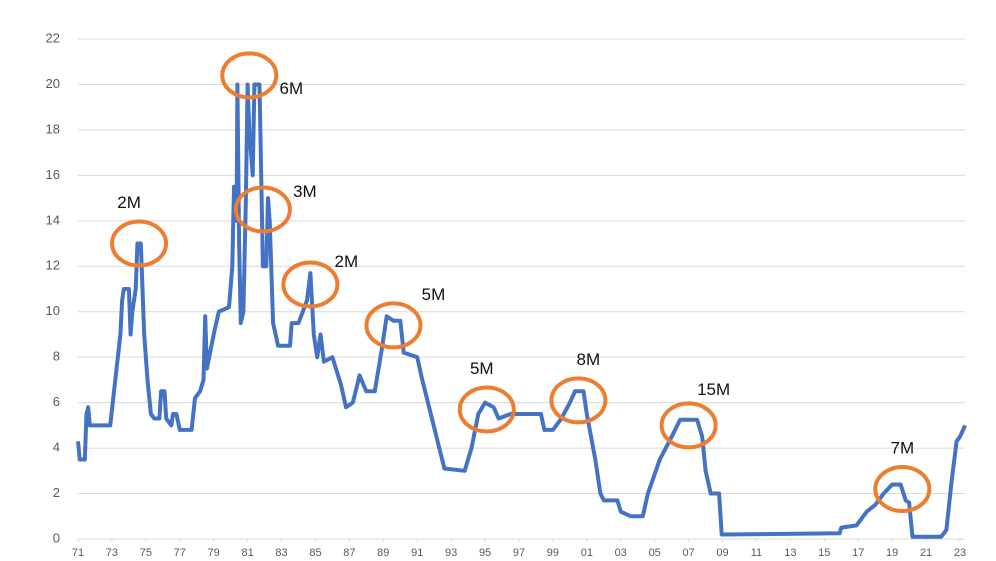 The image size is (996, 561). I want to click on y-tick-label: 16, so click(53, 174).